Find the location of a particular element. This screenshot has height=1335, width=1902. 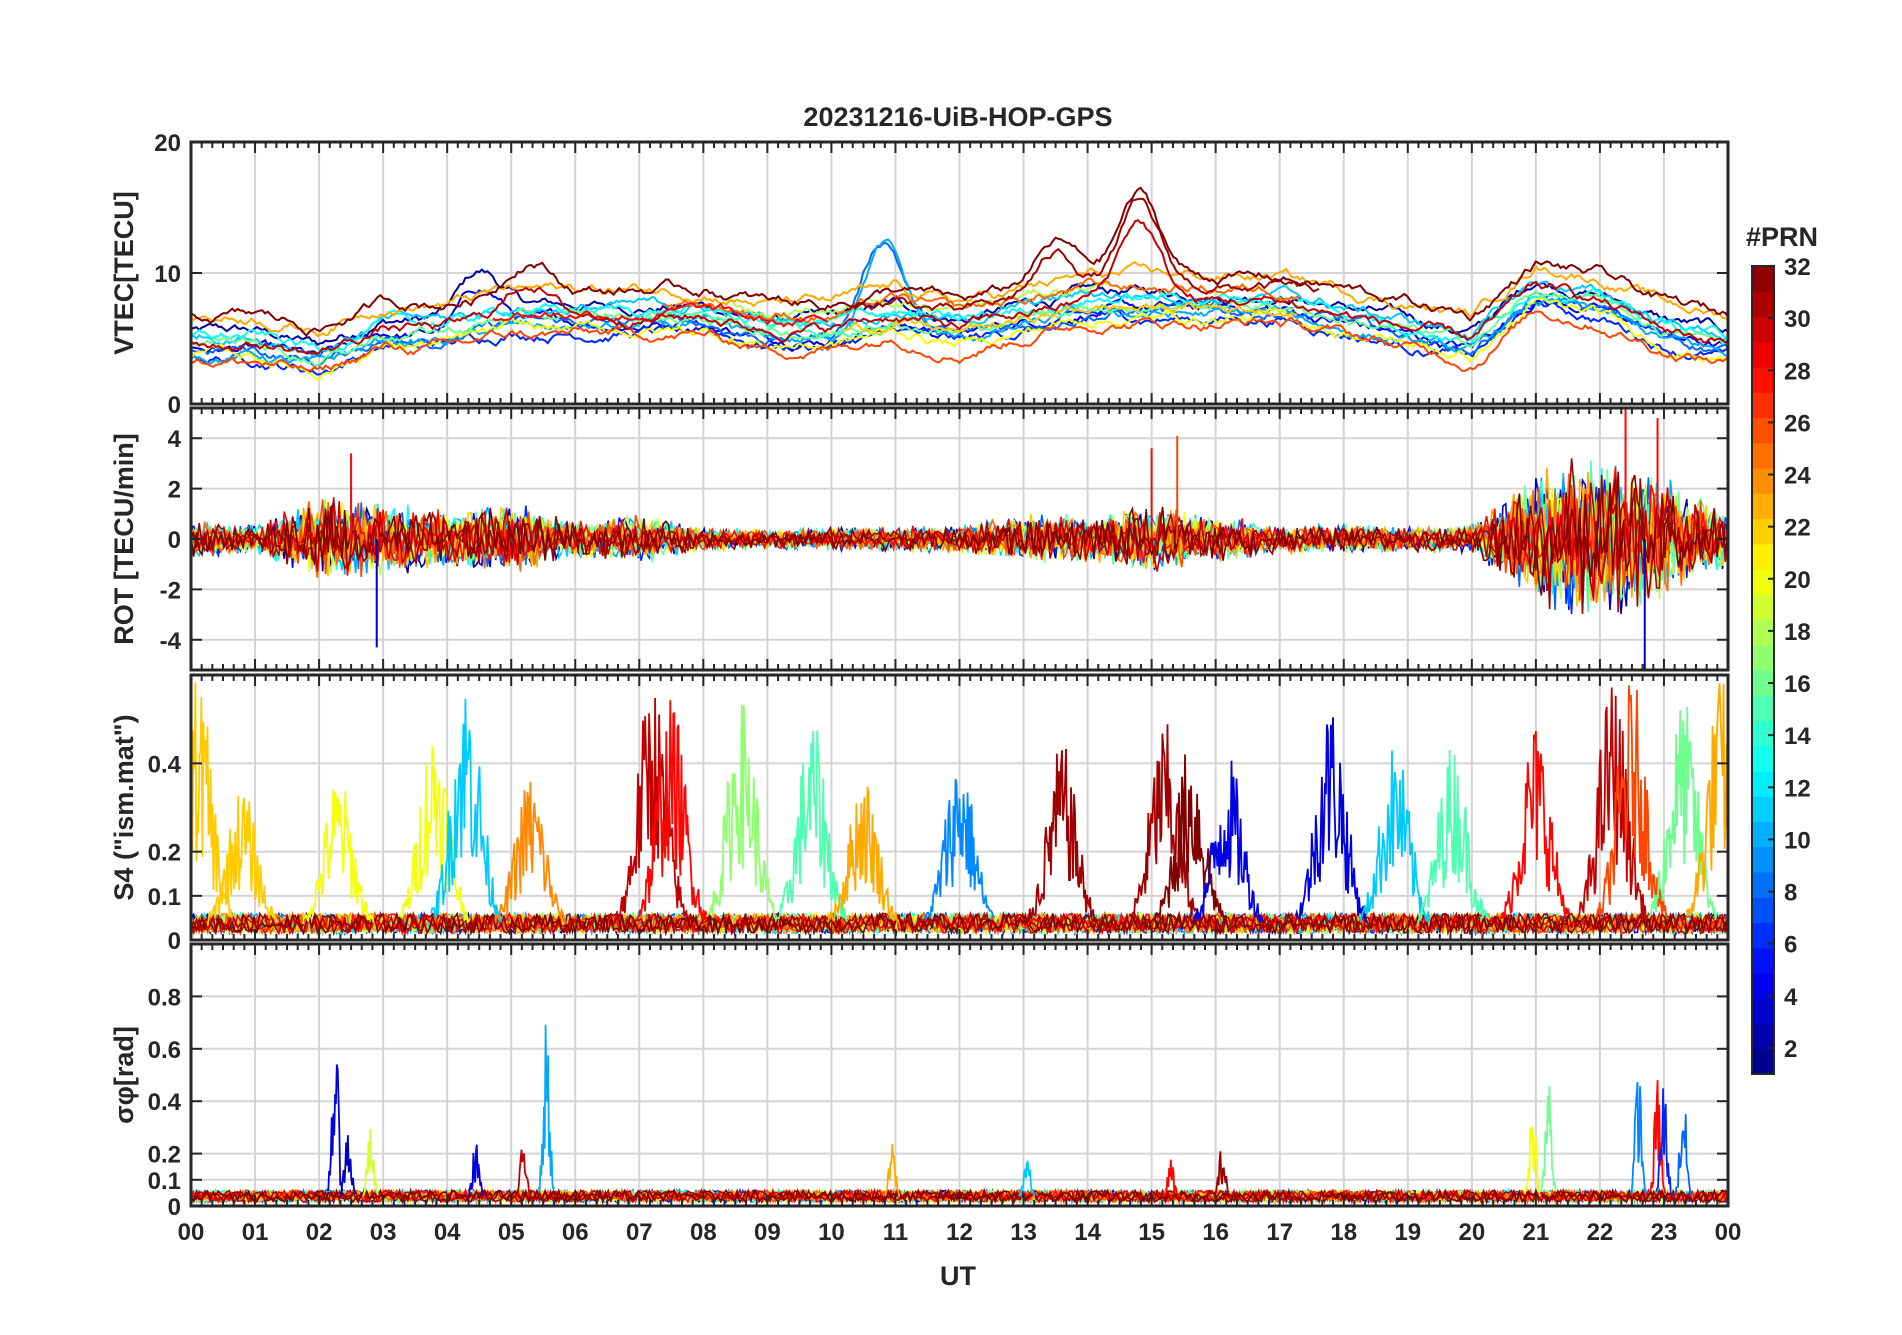

x-tick-label: 15 is located at coordinates (1151, 1232).